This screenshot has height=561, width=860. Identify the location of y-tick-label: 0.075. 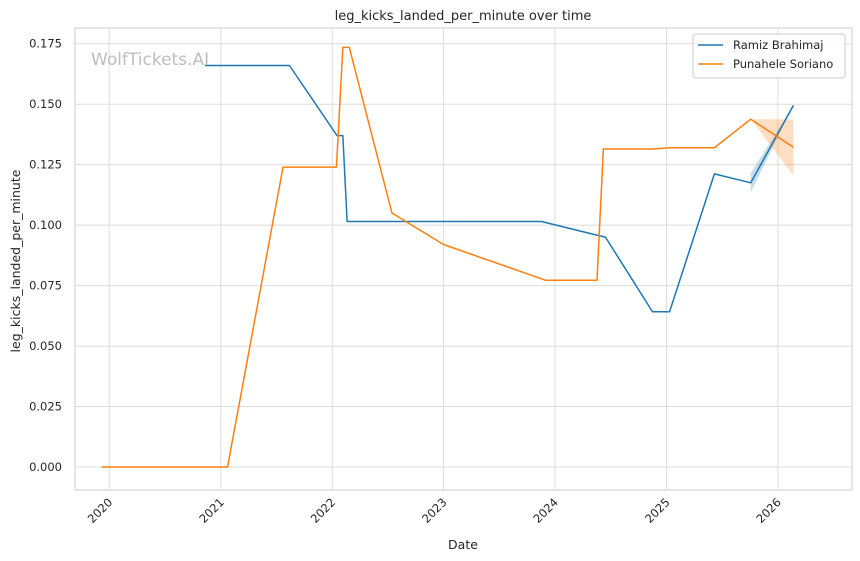
(45, 286).